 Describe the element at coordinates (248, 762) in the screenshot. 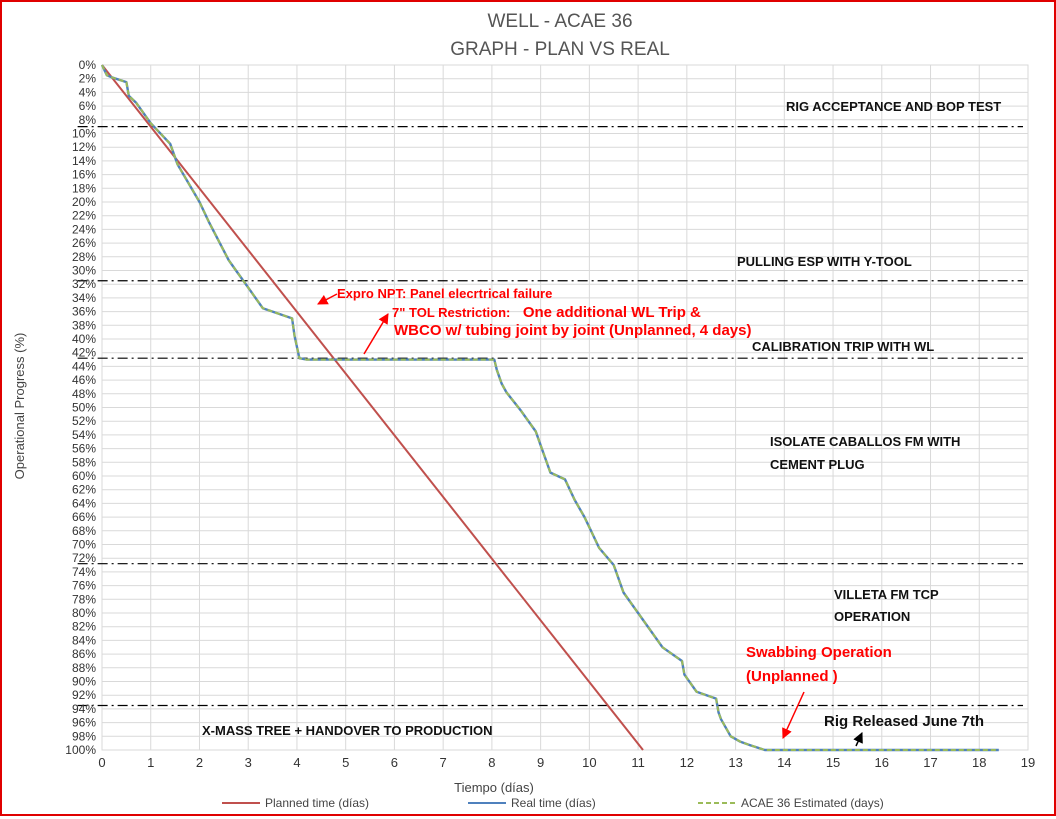

I see `x-tick-label: 3` at that location.